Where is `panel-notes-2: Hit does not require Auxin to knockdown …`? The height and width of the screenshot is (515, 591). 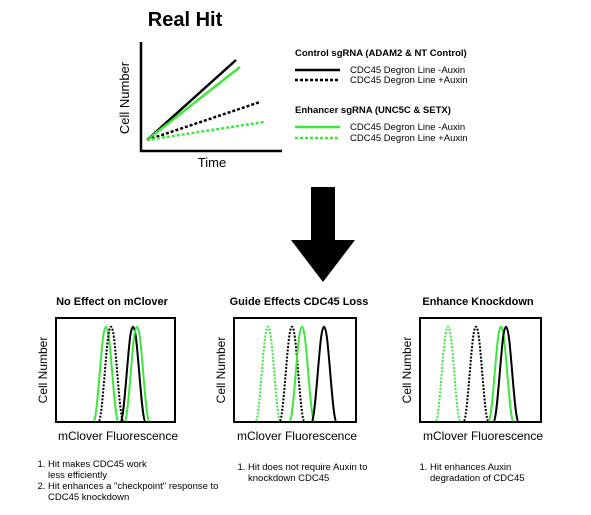 panel-notes-2: Hit does not require Auxin to knockdown … is located at coordinates (309, 473).